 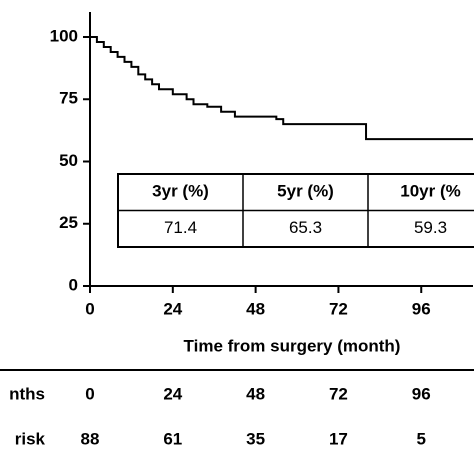 I want to click on summary-value: 71.4, so click(x=180, y=227).